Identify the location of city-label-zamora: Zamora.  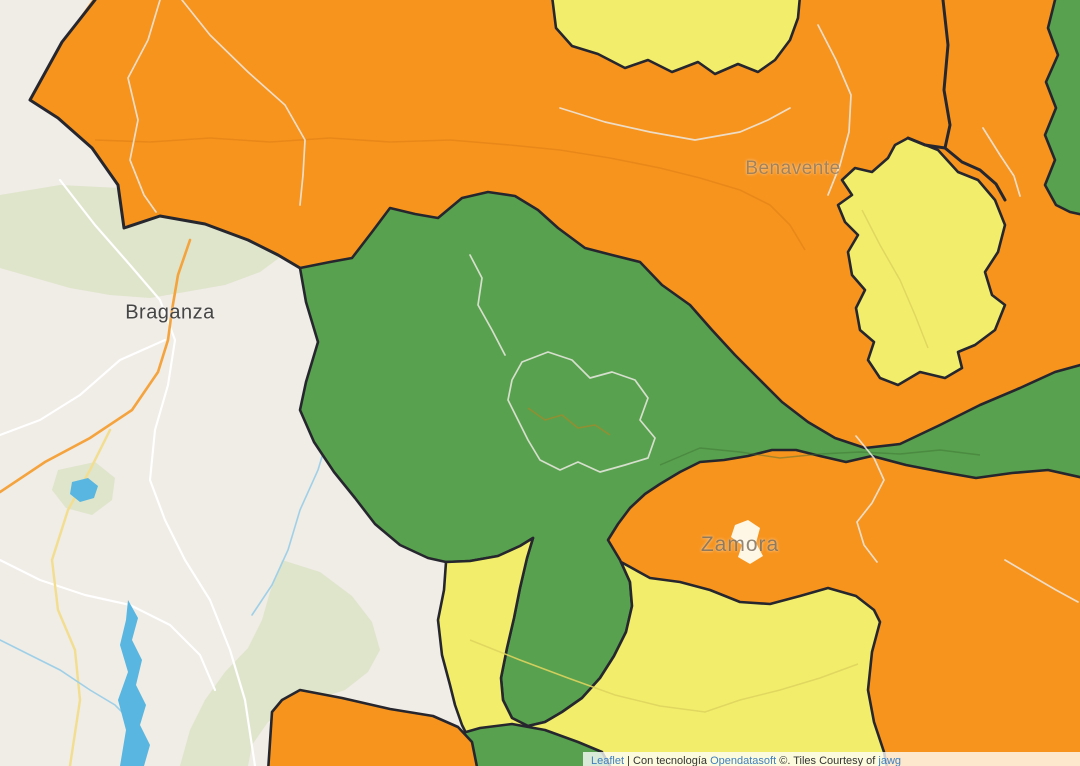
(740, 544).